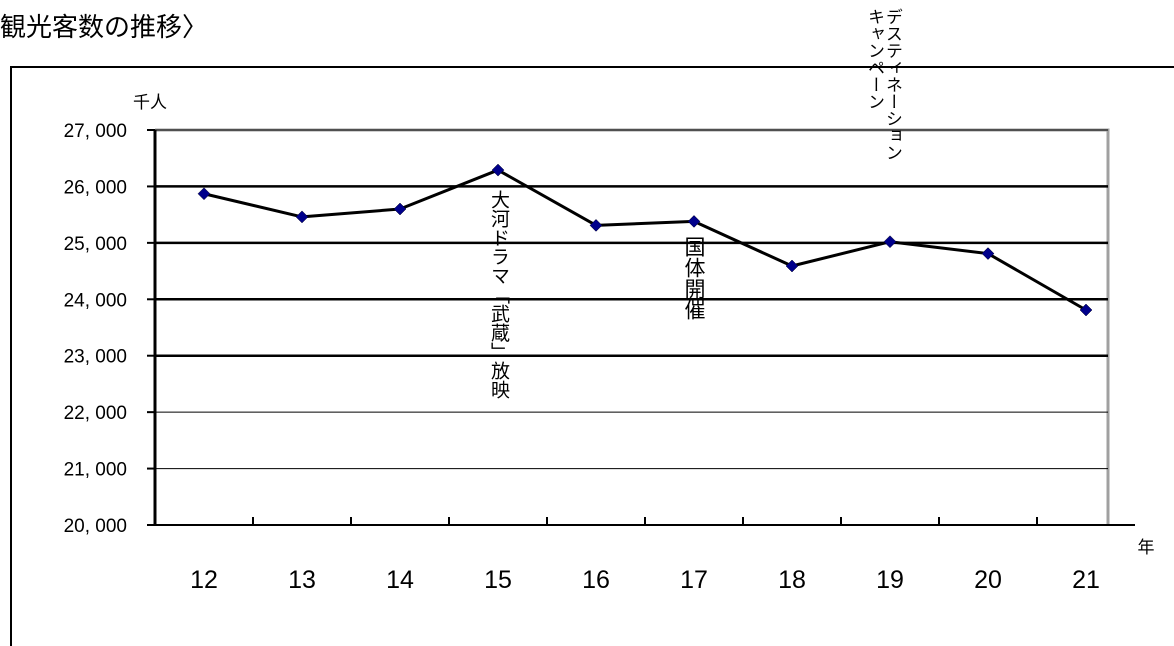 The width and height of the screenshot is (1174, 646). I want to click on x-tick-label: 14, so click(400, 580).